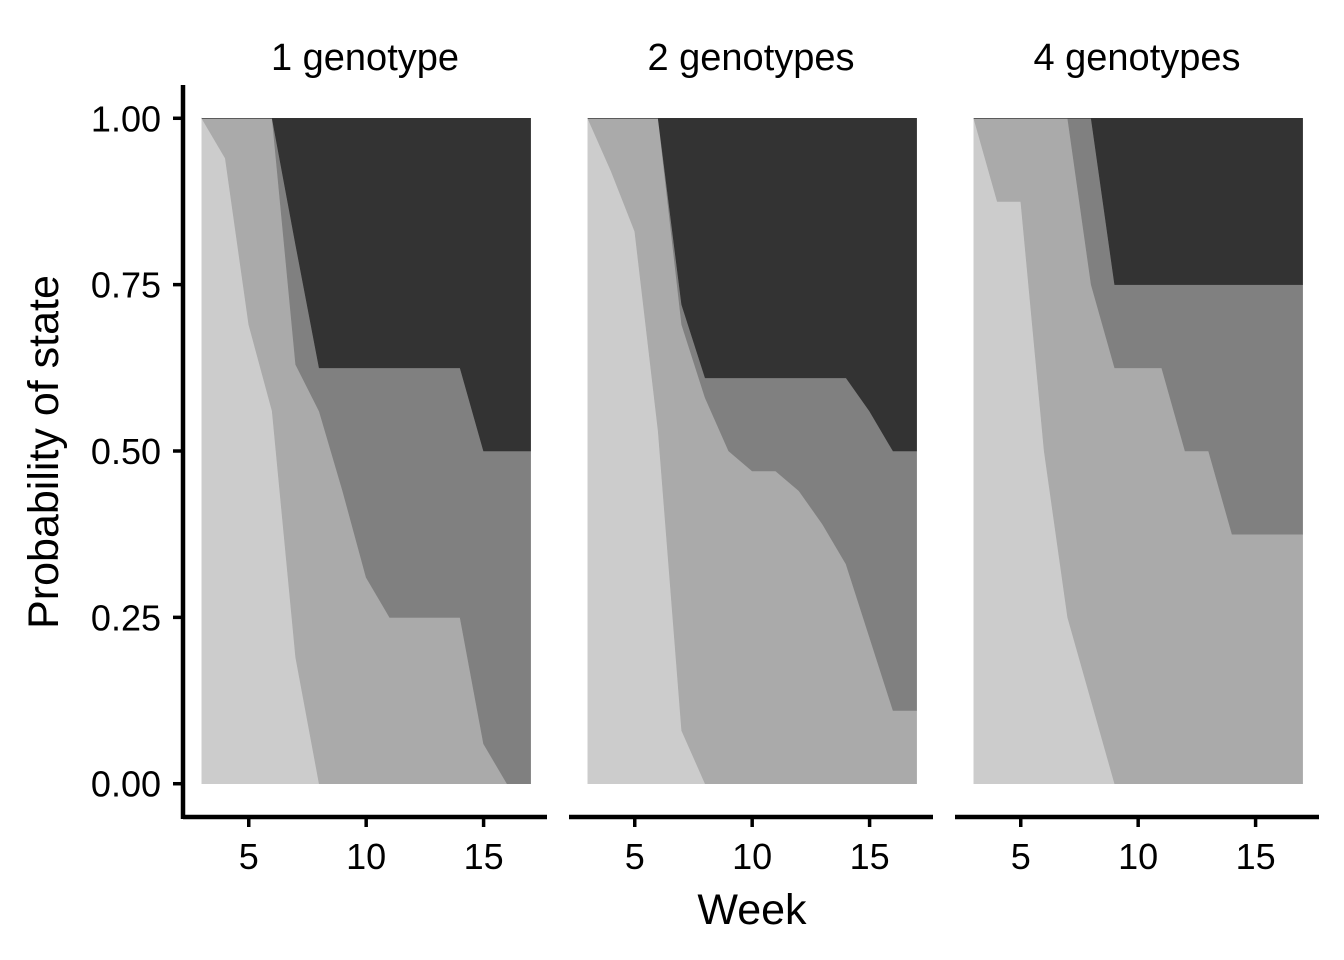 The width and height of the screenshot is (1344, 960). I want to click on y-axis-title: Probability of state, so click(44, 452).